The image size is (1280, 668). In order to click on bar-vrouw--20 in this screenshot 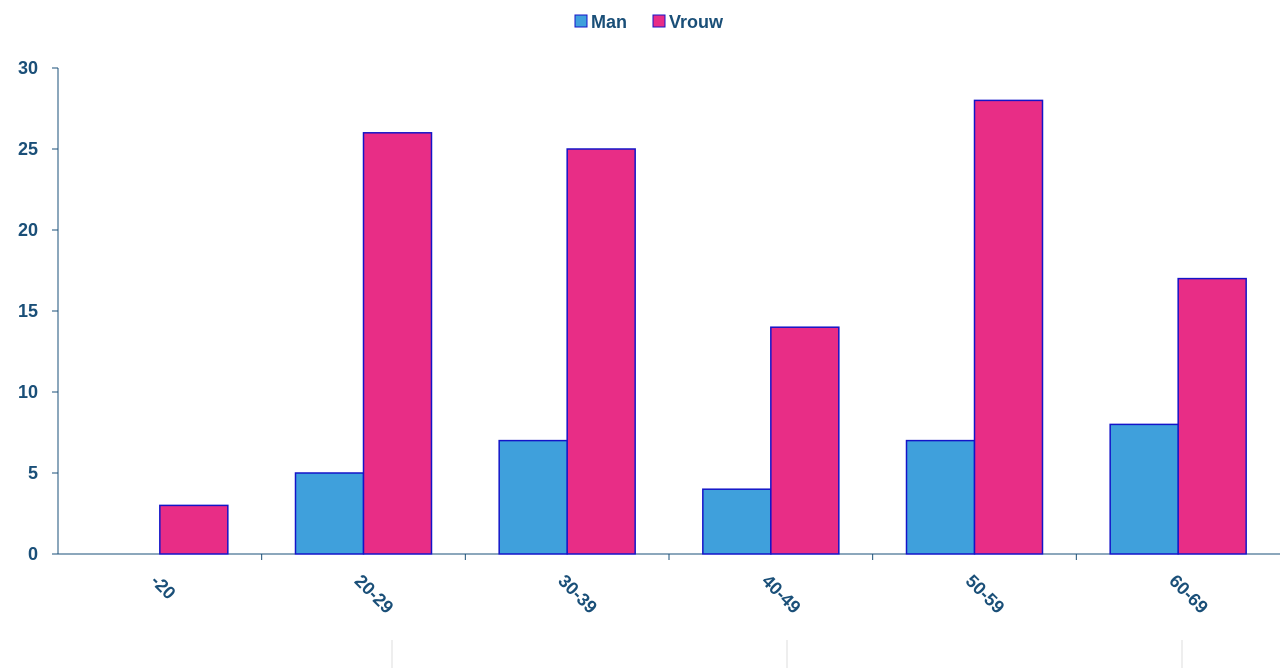, I will do `click(194, 529)`.